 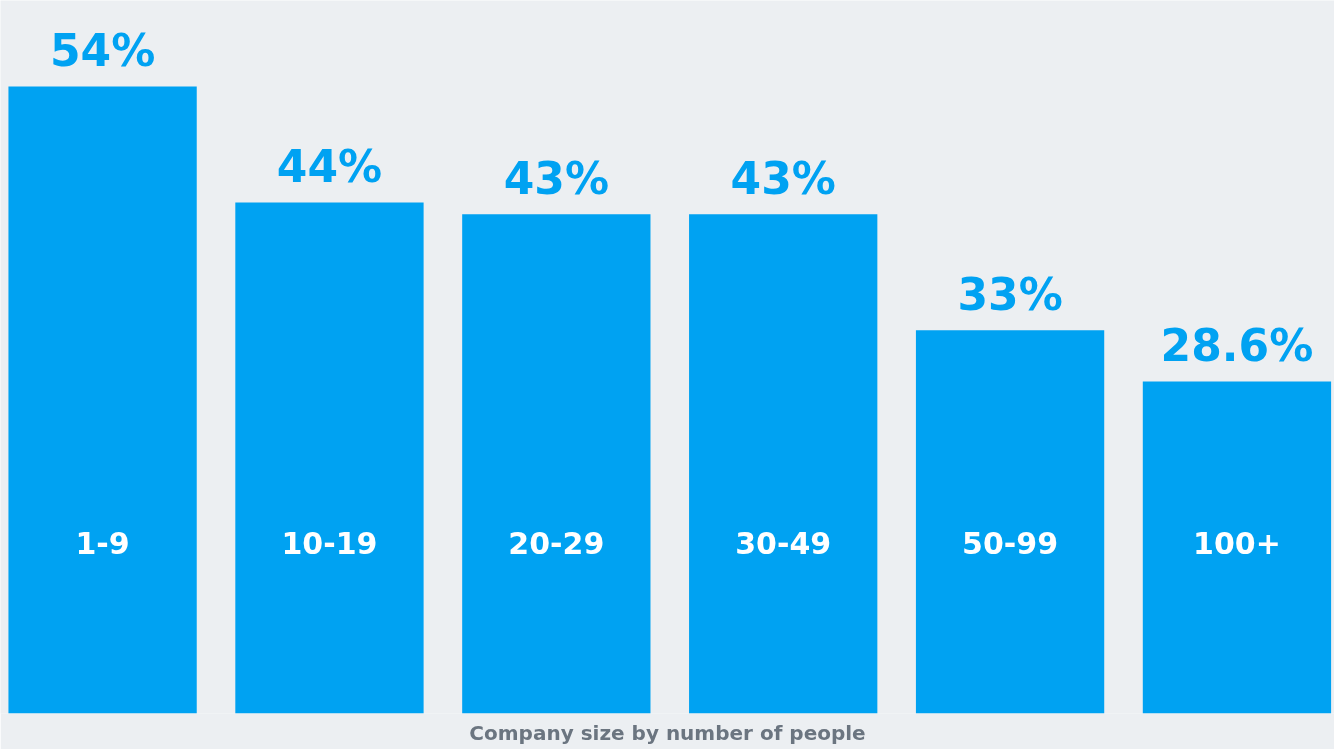 What do you see at coordinates (1010, 294) in the screenshot?
I see `data-label: 33%` at bounding box center [1010, 294].